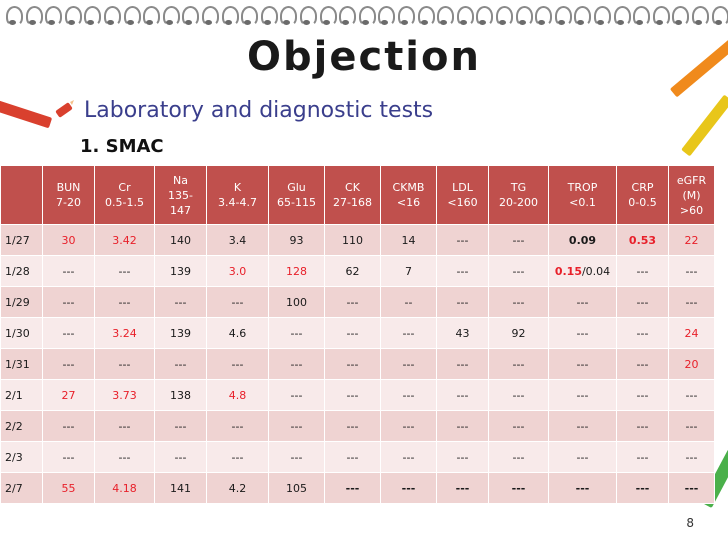 Image resolution: width=728 pixels, height=546 pixels. I want to click on cell-value: 140, so click(180, 240).